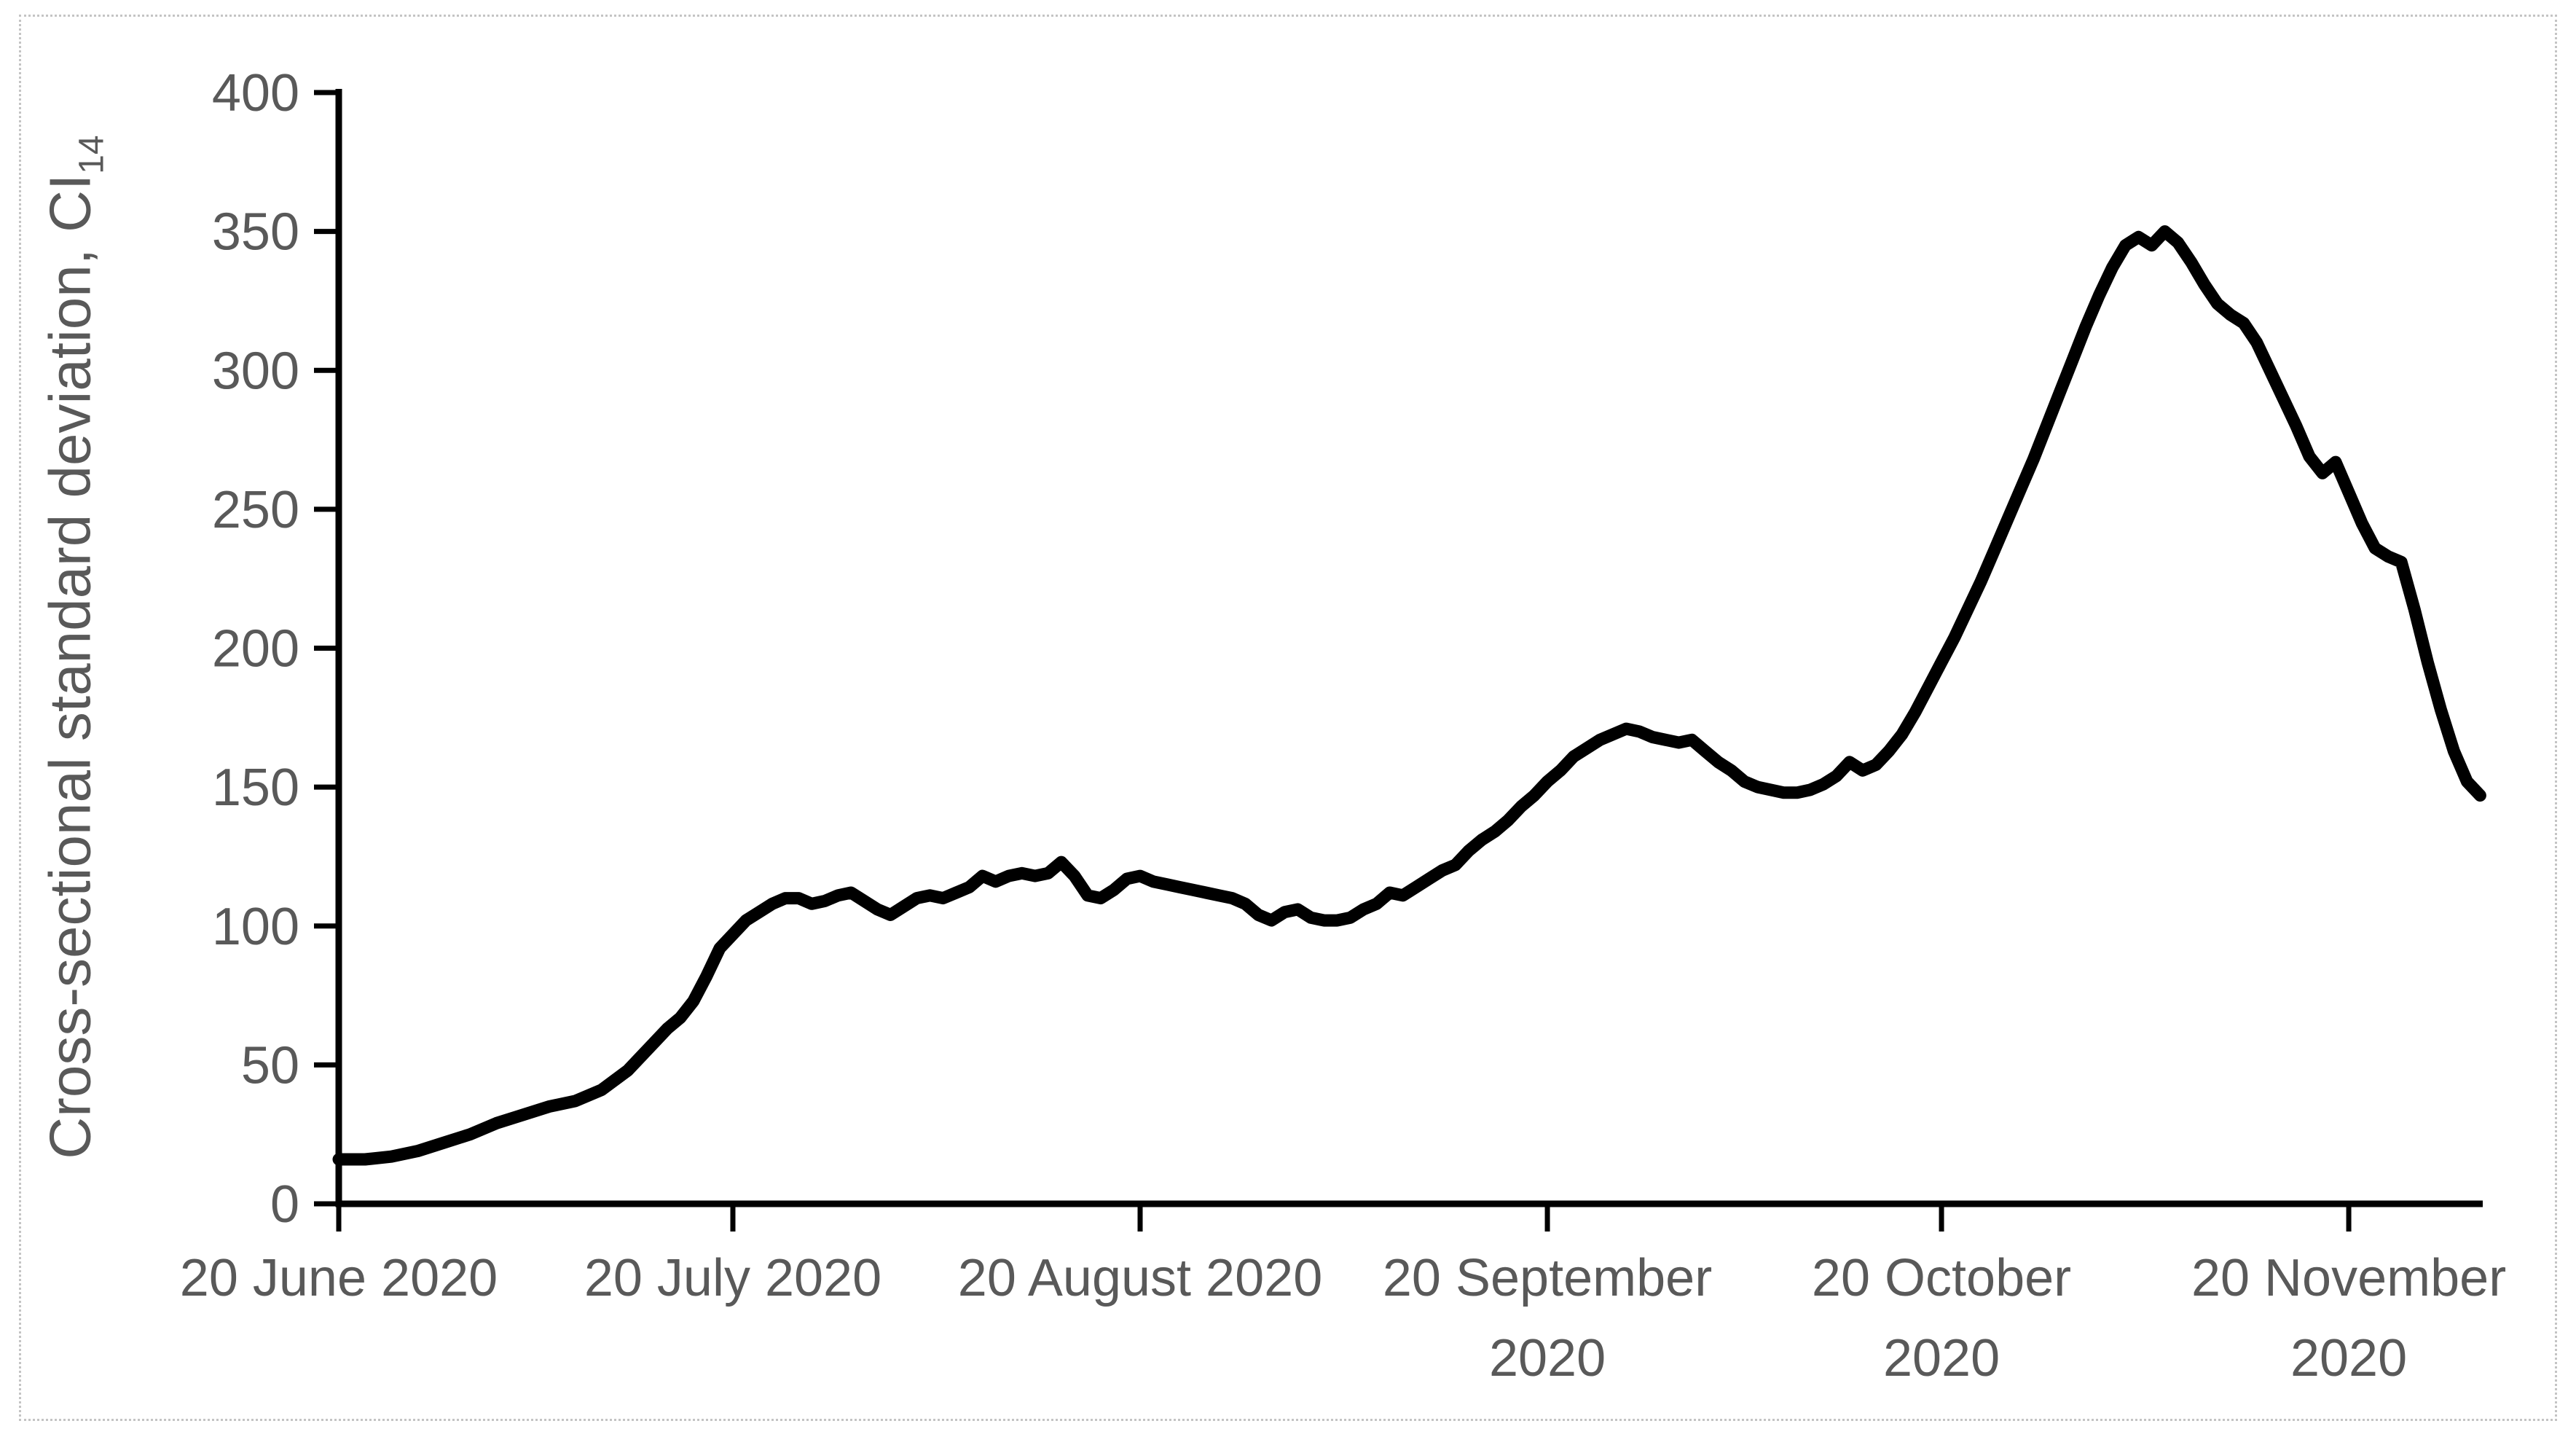 This screenshot has width=2576, height=1437. What do you see at coordinates (1547, 1278) in the screenshot?
I see `x-tick-label: 20 September` at bounding box center [1547, 1278].